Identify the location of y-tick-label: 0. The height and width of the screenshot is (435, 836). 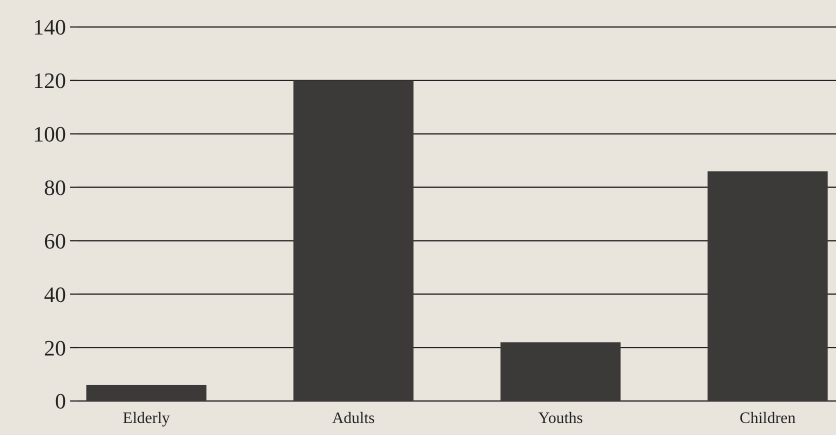
(60, 401).